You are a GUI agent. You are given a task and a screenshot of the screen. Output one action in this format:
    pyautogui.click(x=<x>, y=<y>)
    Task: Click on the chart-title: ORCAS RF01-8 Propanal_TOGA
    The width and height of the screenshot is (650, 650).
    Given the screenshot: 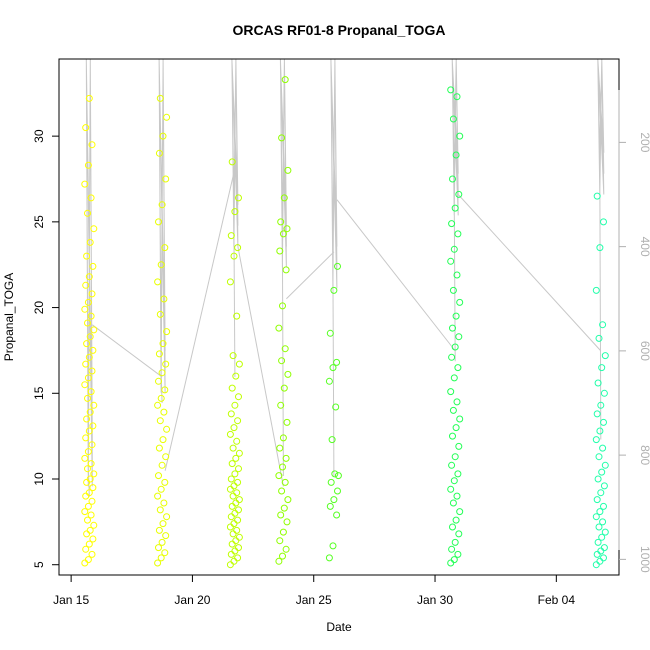 What is the action you would take?
    pyautogui.click(x=339, y=30)
    